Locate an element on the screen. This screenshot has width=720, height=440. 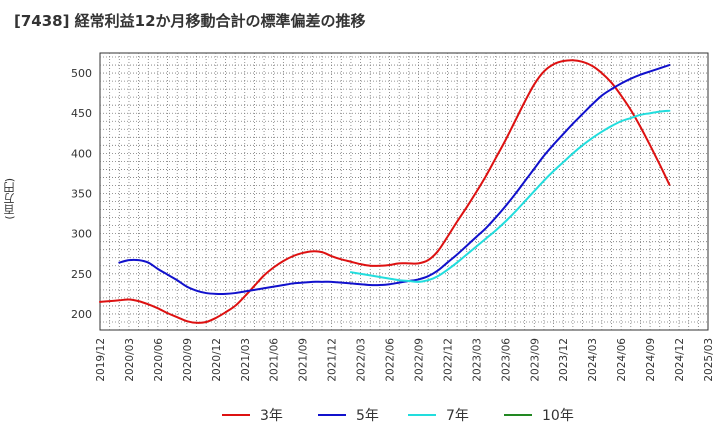
x-tick-label: 2024/12 is located at coordinates (680, 360).